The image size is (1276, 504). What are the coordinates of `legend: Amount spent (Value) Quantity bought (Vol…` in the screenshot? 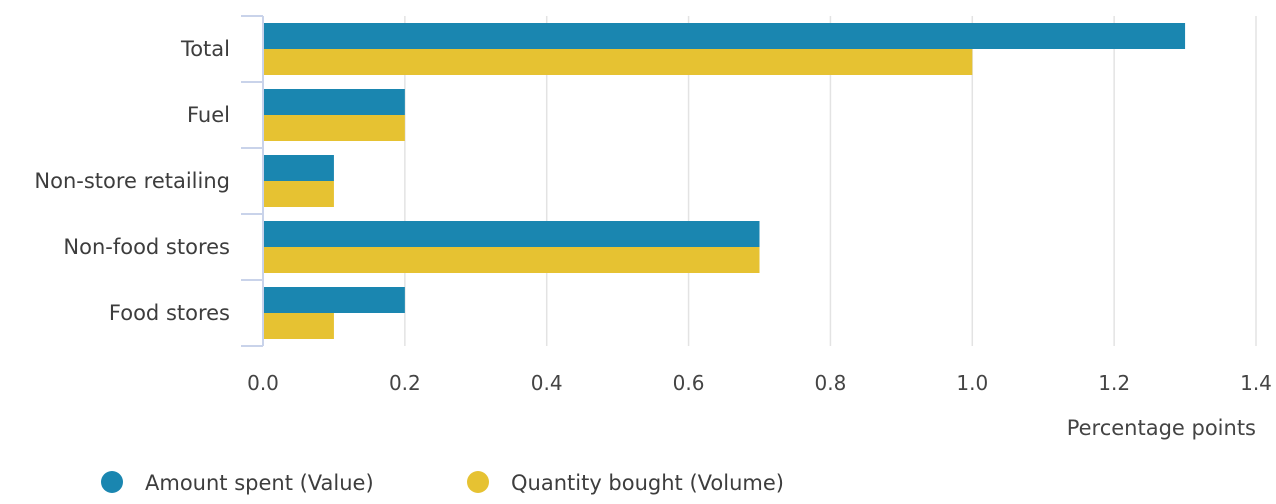 It's located at (442, 483).